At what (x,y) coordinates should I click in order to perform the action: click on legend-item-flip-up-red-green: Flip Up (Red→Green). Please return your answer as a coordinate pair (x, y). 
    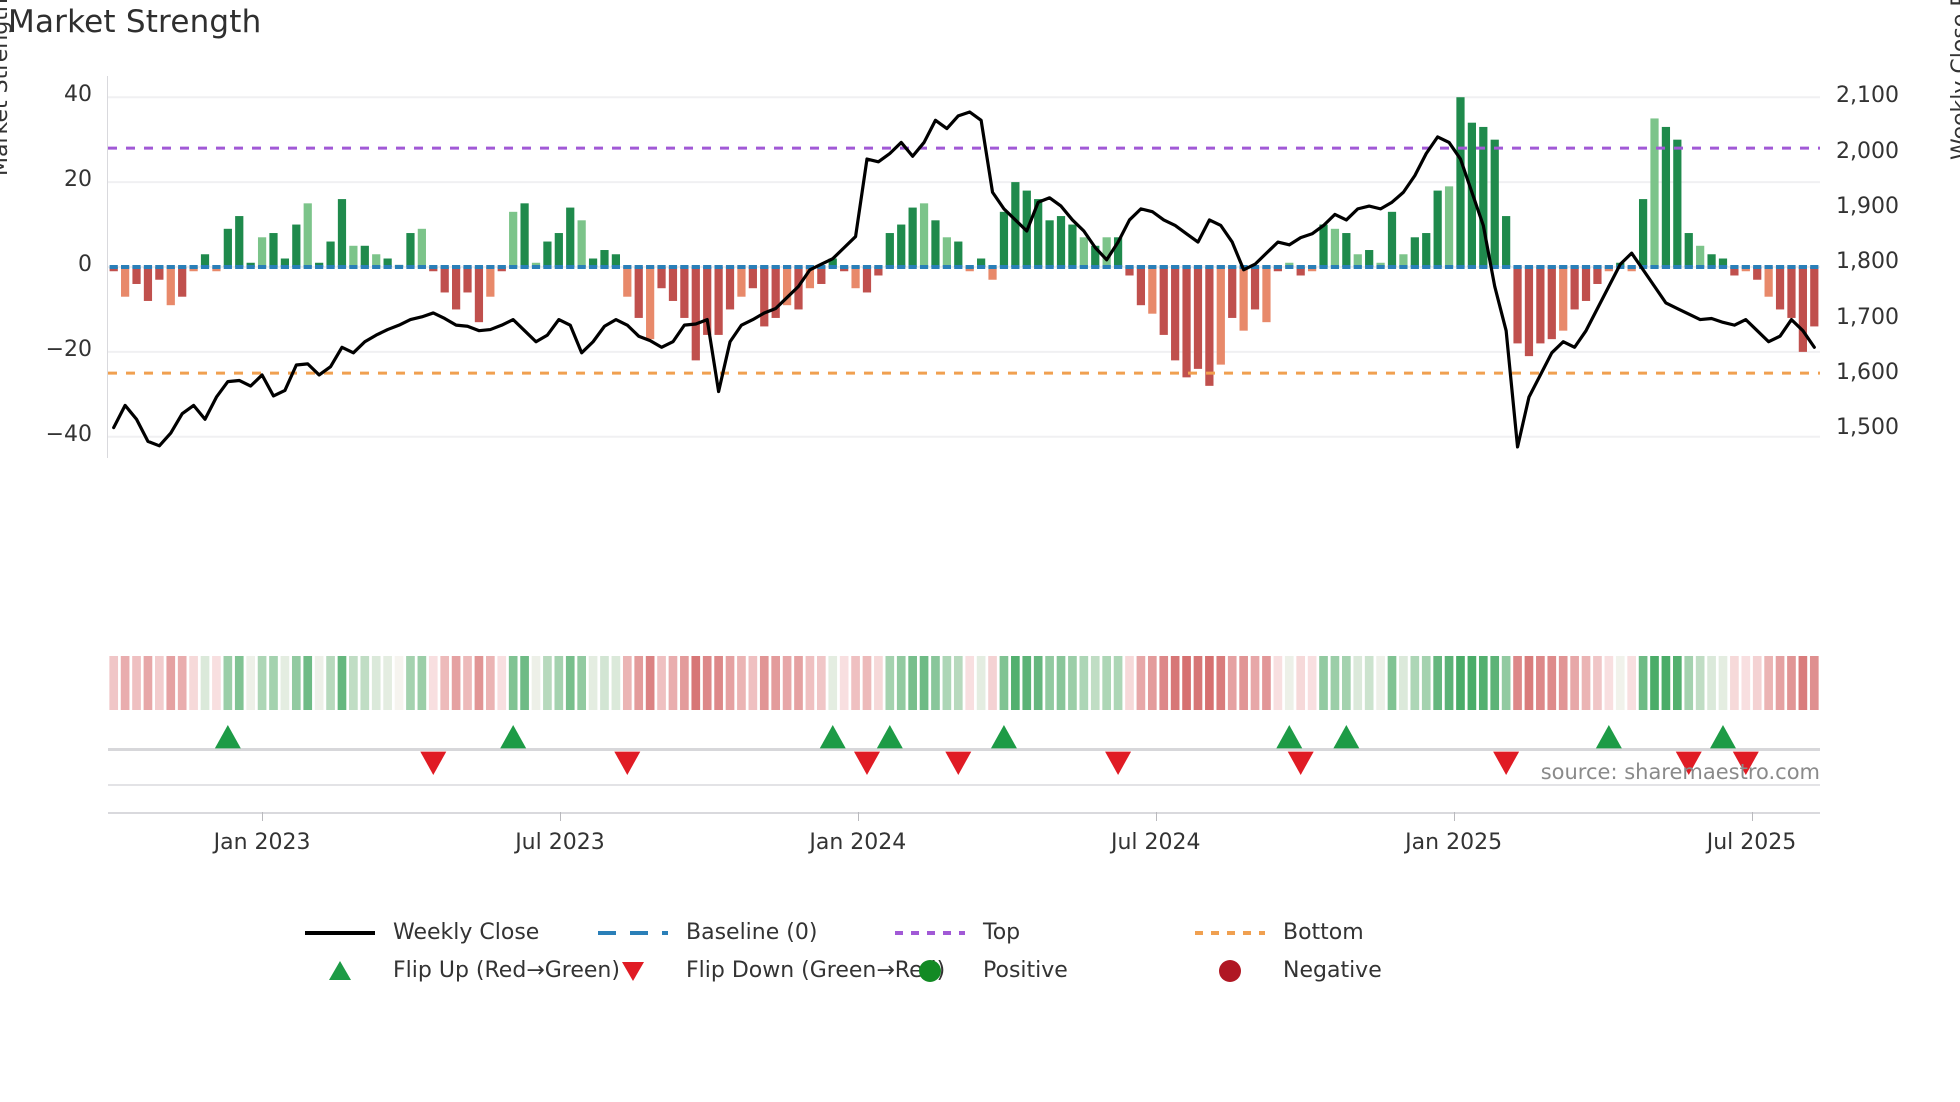
    Looking at the image, I should click on (461, 971).